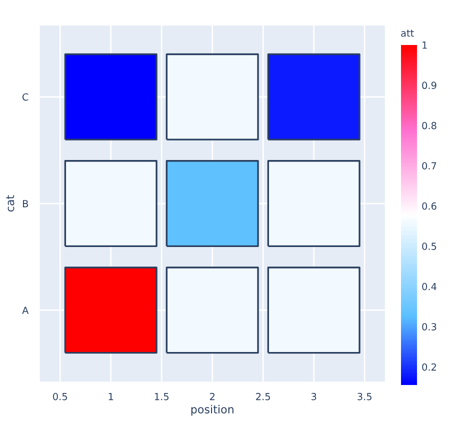  I want to click on x-tick-label: 1, so click(111, 396).